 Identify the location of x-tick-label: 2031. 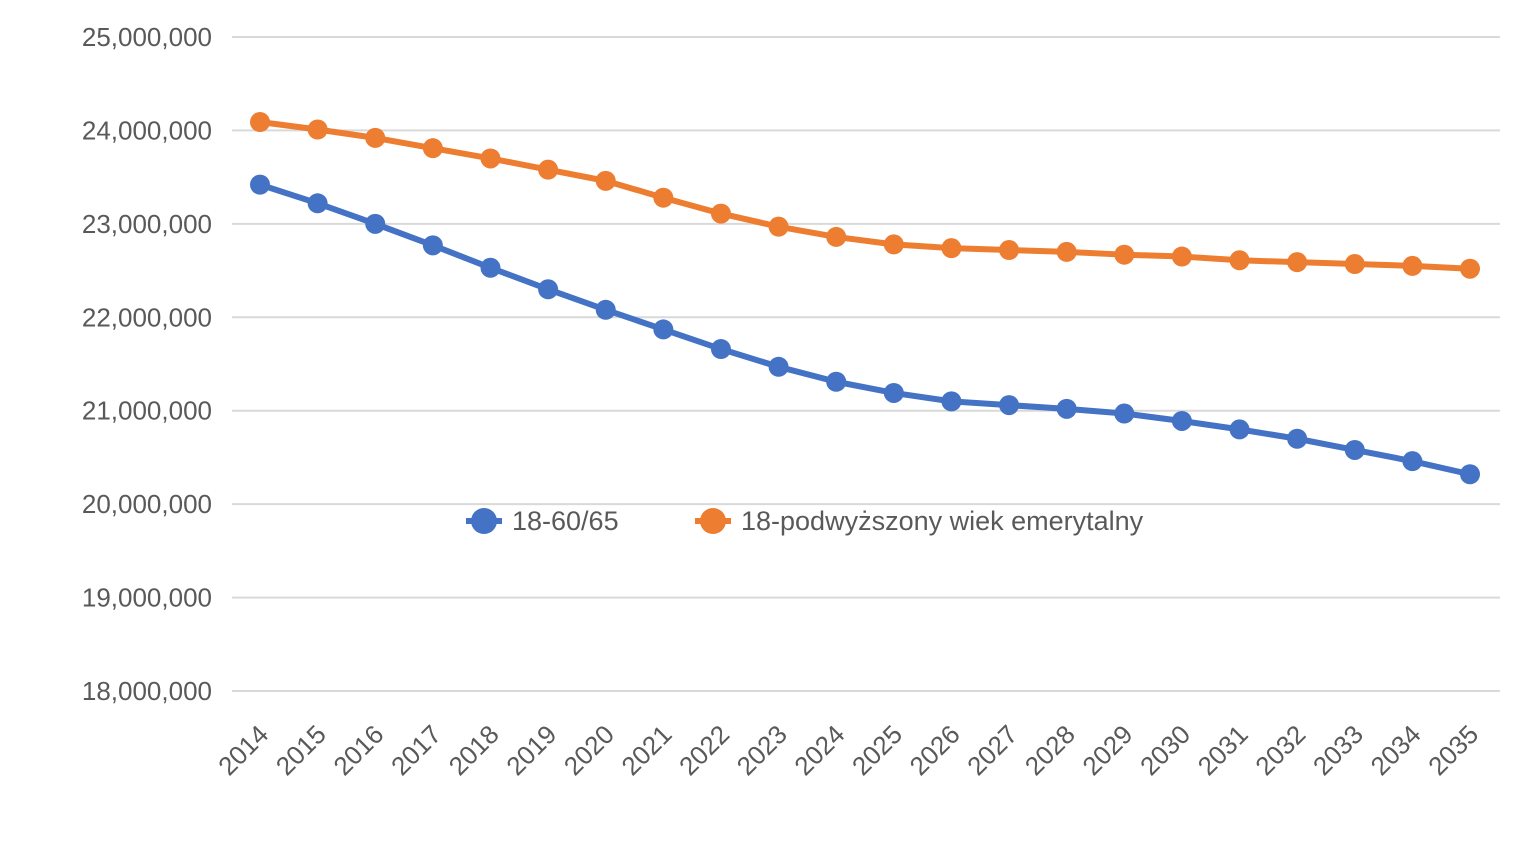
(1223, 750).